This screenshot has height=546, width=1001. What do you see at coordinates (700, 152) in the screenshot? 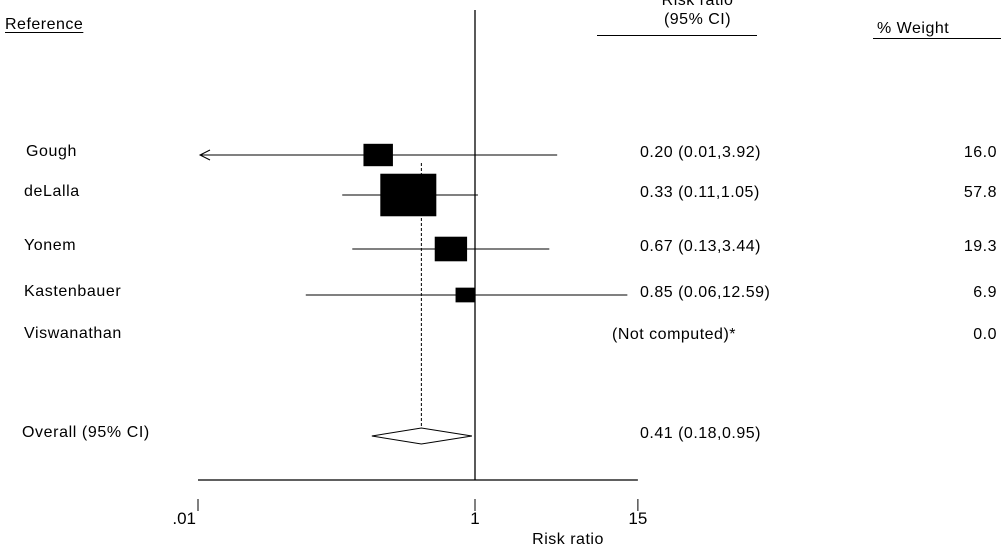
I see `study-ci-text: 0.20 (0.01,3.92)` at bounding box center [700, 152].